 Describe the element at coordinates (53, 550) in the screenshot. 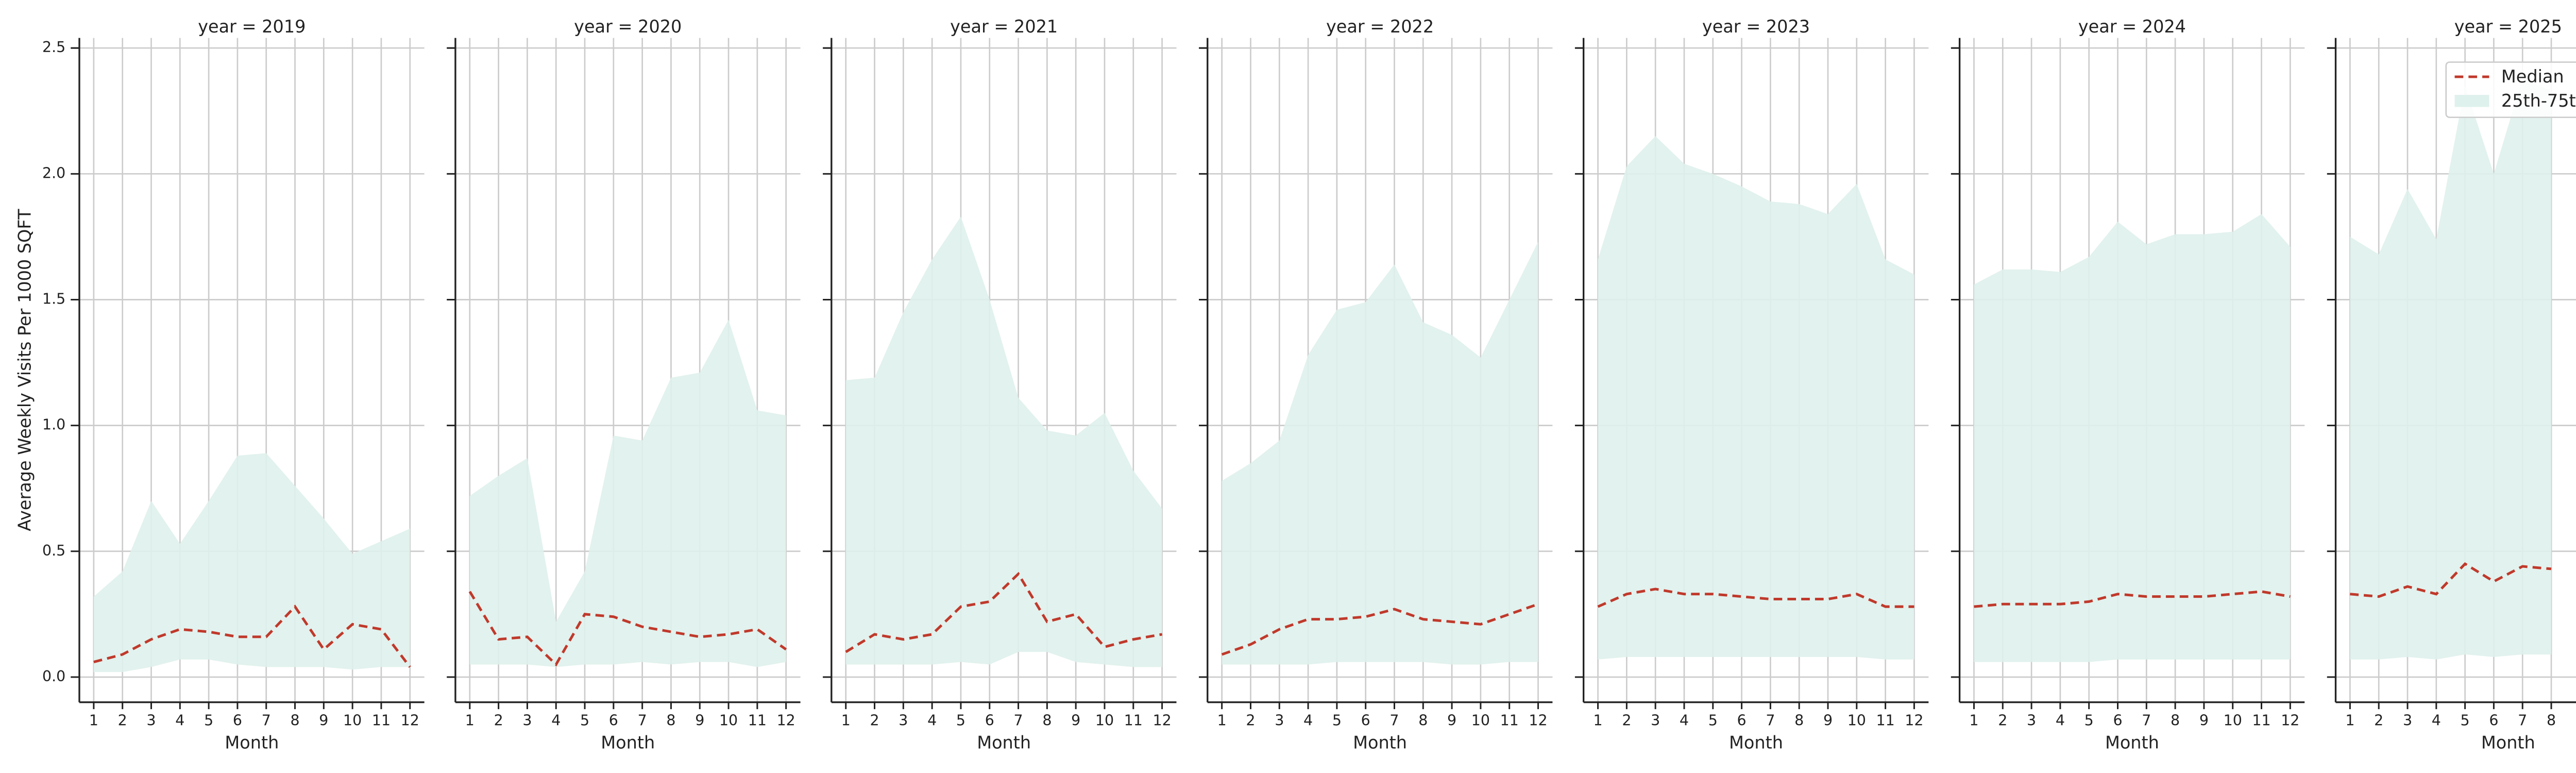

I see `y-tick-label: 0.5` at that location.